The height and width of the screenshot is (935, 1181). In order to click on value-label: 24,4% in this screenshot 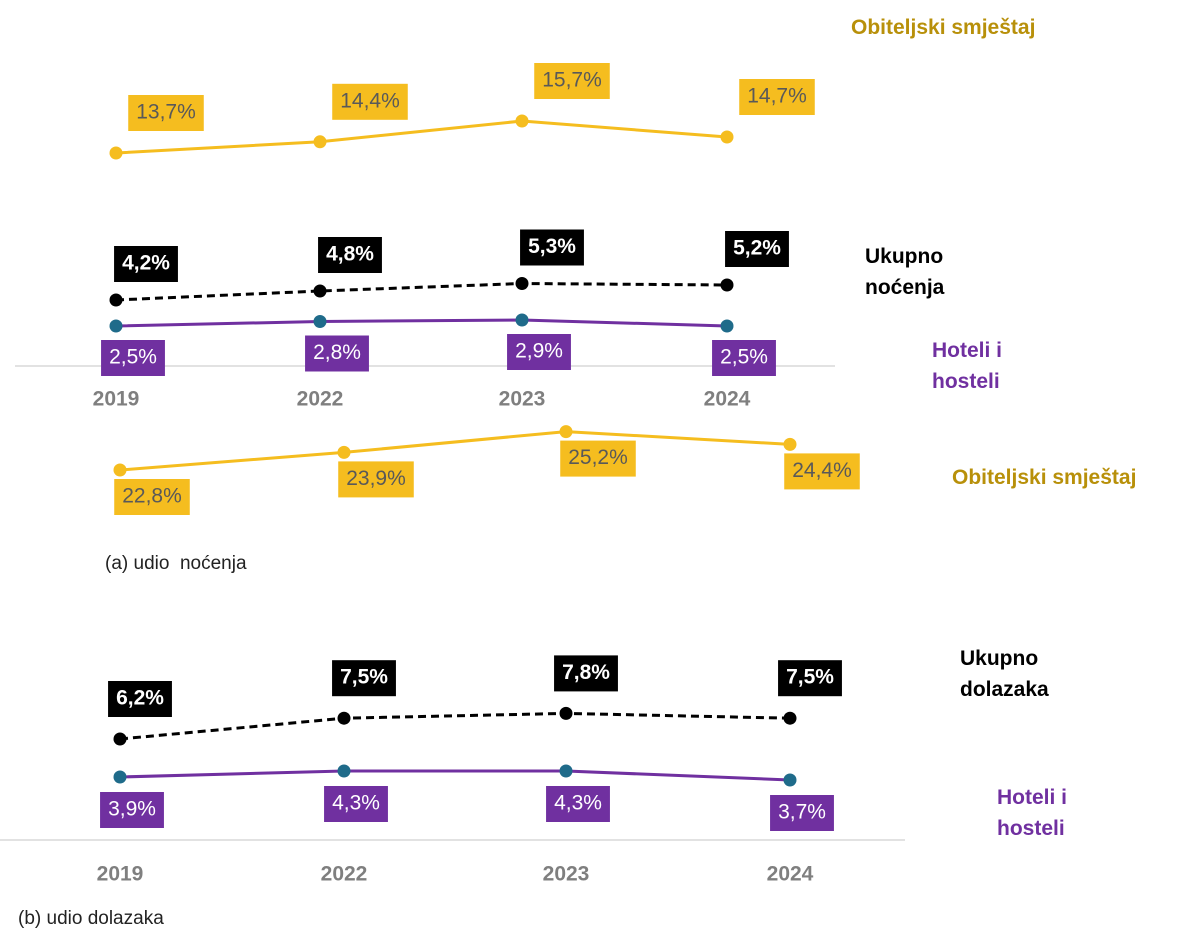, I will do `click(822, 471)`.